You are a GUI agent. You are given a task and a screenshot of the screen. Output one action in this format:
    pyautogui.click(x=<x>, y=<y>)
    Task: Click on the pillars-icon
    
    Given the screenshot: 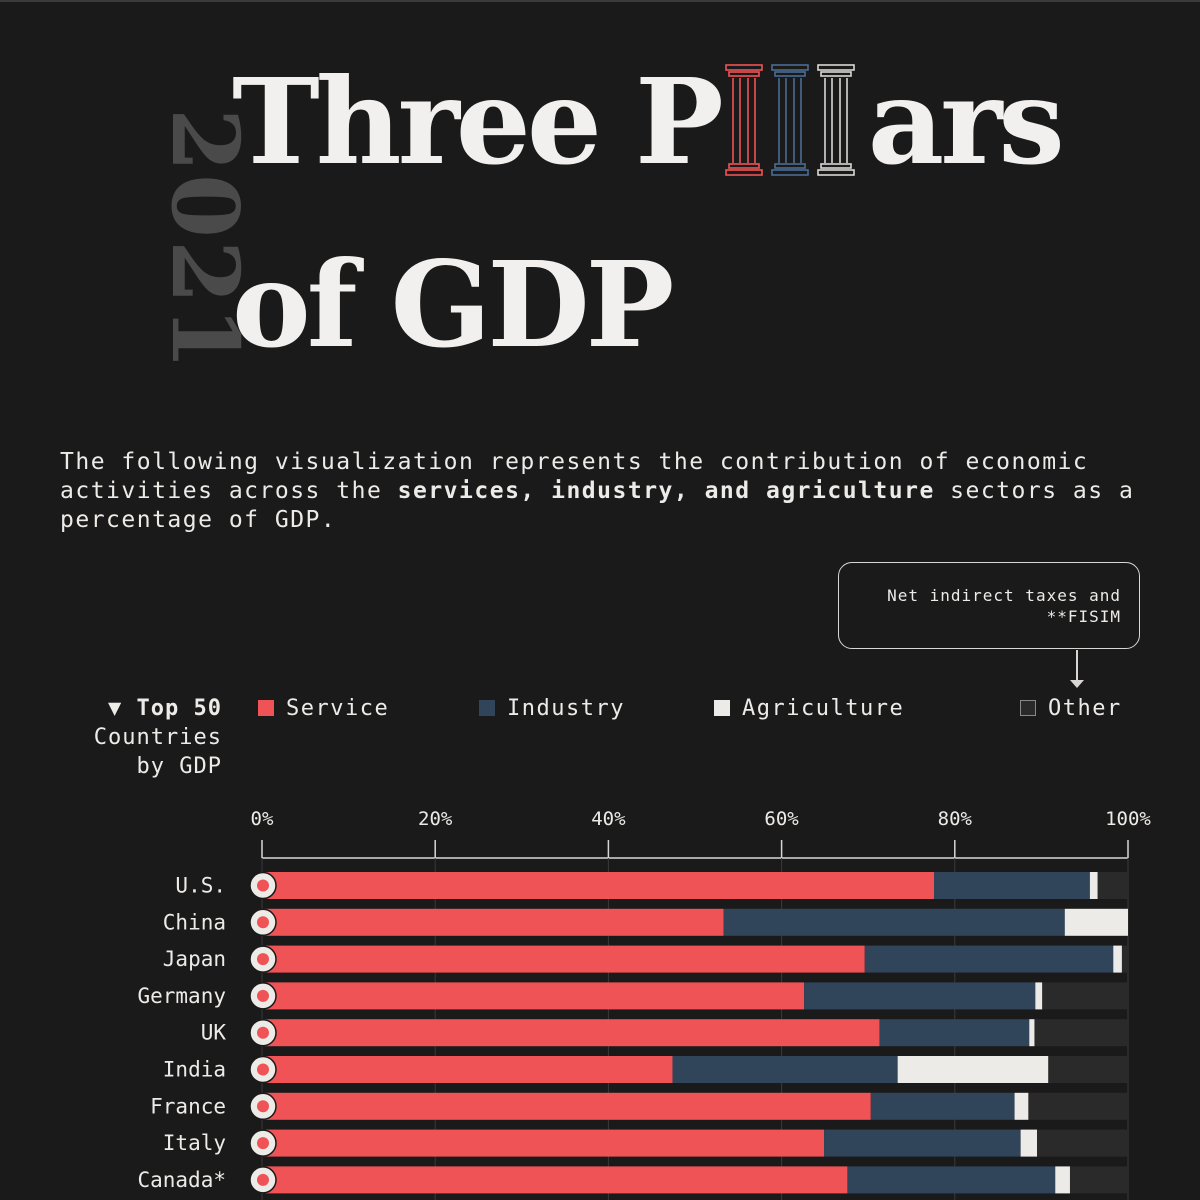 What is the action you would take?
    pyautogui.click(x=794, y=120)
    